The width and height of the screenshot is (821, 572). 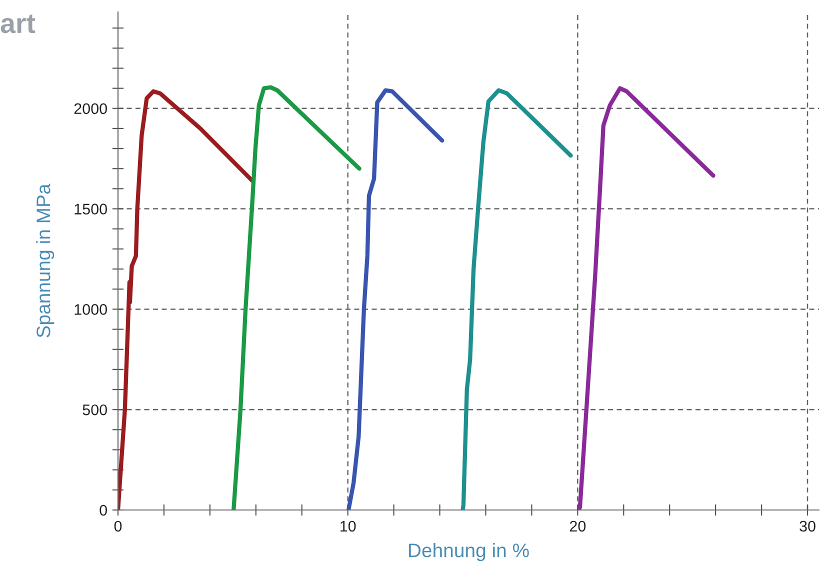 I want to click on y-axis-title: Spannung in MPa, so click(x=45, y=261).